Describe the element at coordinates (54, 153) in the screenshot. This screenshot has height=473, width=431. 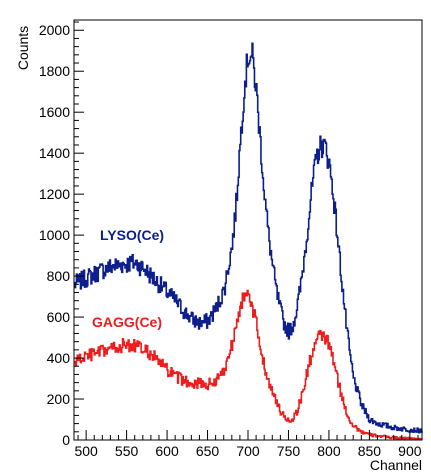
I see `y-tick-label: 1400` at that location.